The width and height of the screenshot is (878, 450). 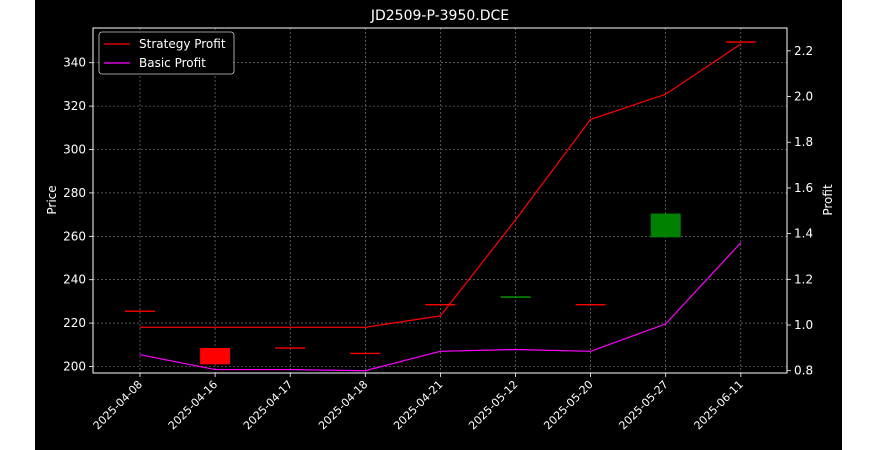 What do you see at coordinates (828, 200) in the screenshot?
I see `right-axis-label: Profit` at bounding box center [828, 200].